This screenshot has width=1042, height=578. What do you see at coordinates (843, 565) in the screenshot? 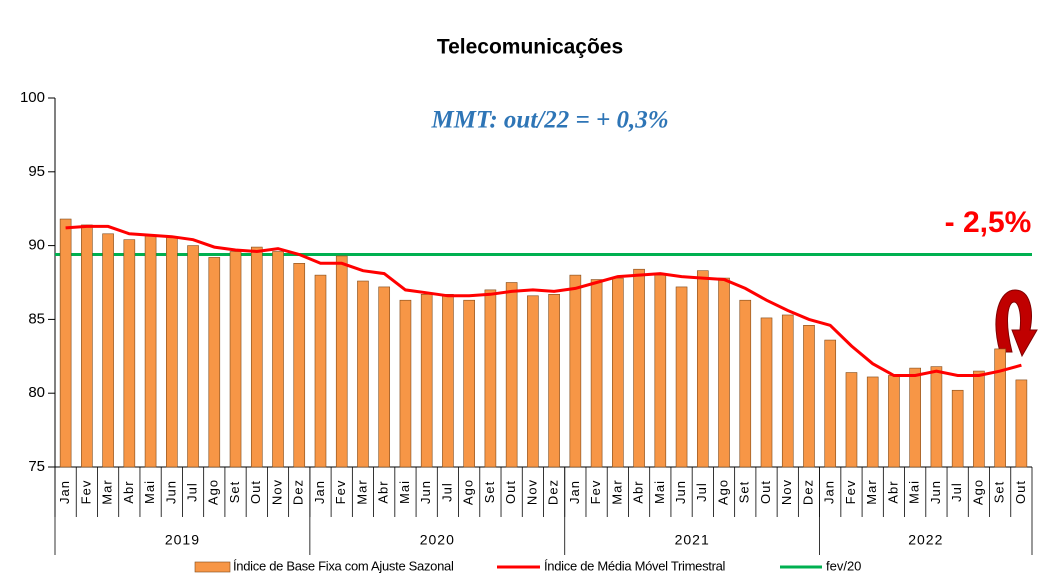
I see `legend-label: fev/20` at bounding box center [843, 565].